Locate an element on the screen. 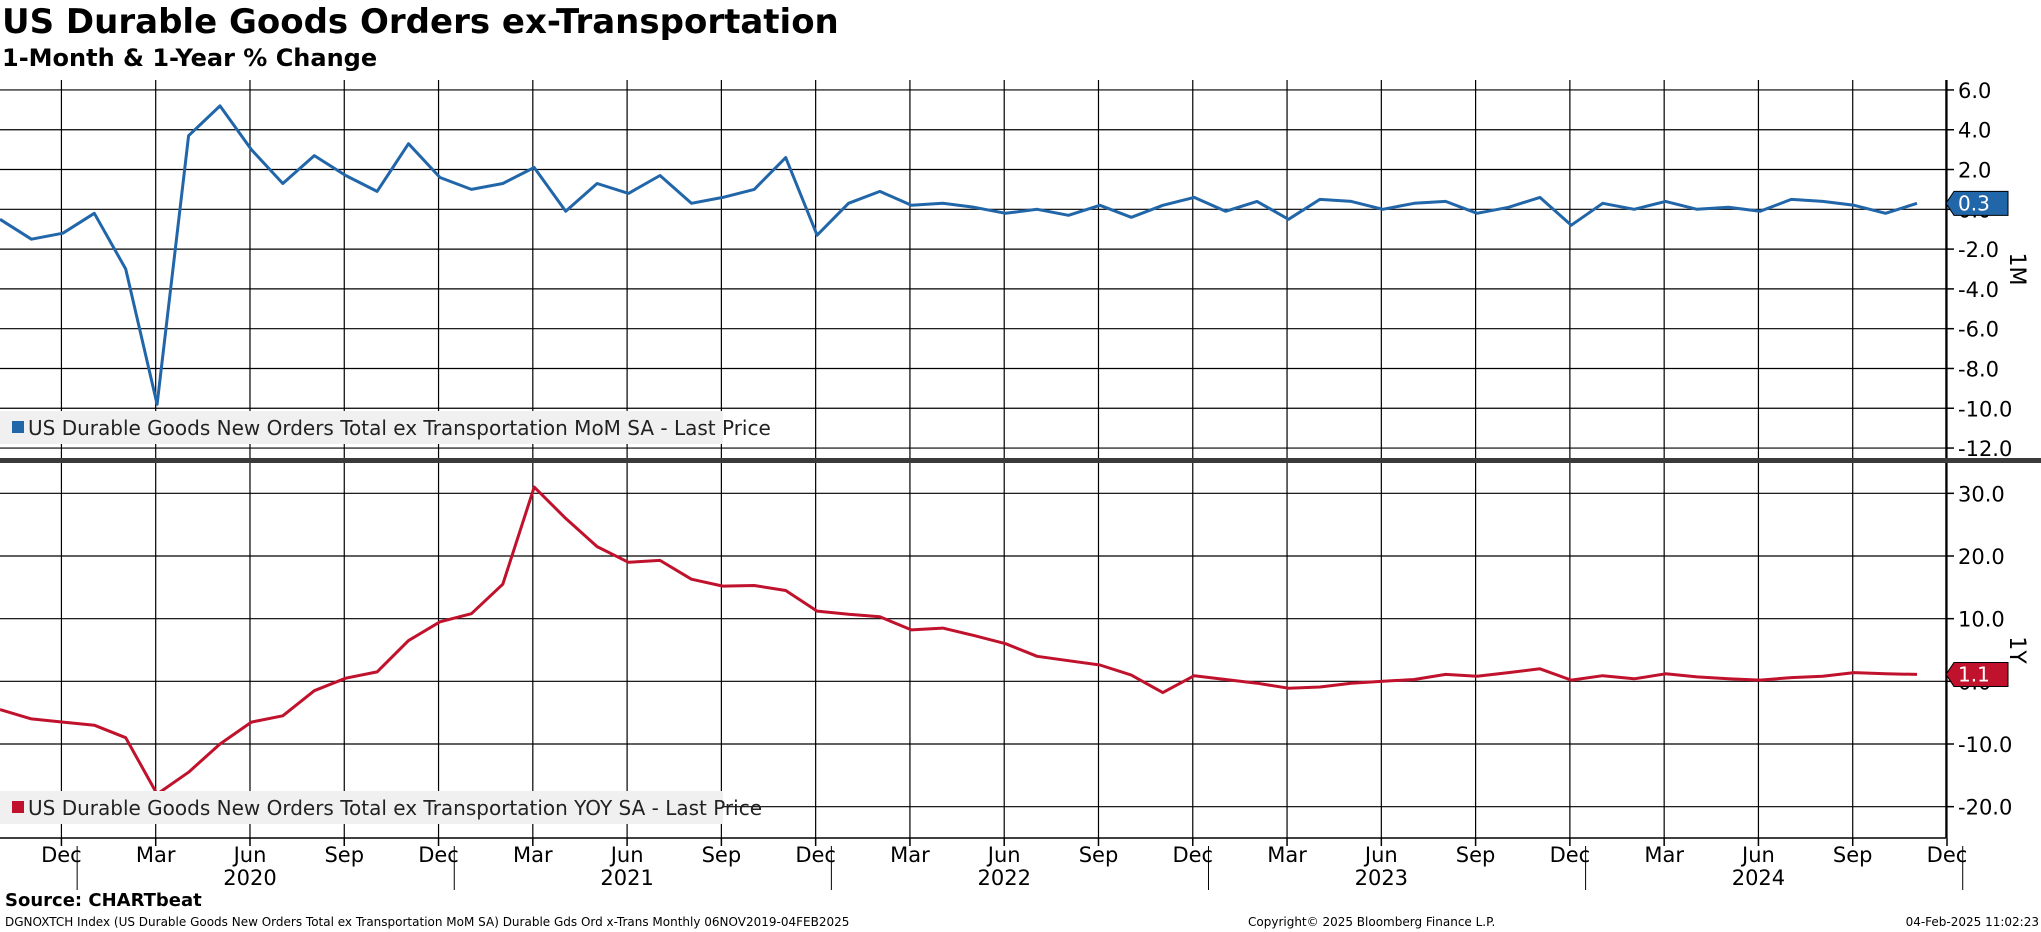 The image size is (2041, 932). last-value-label: 1.1 is located at coordinates (1974, 674).